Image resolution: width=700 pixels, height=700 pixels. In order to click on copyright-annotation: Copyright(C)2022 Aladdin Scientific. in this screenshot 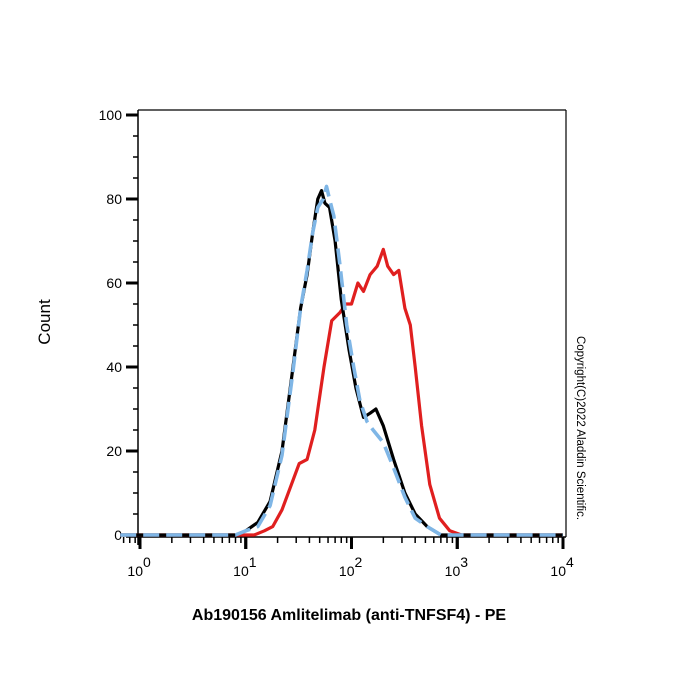, I will do `click(580, 428)`.